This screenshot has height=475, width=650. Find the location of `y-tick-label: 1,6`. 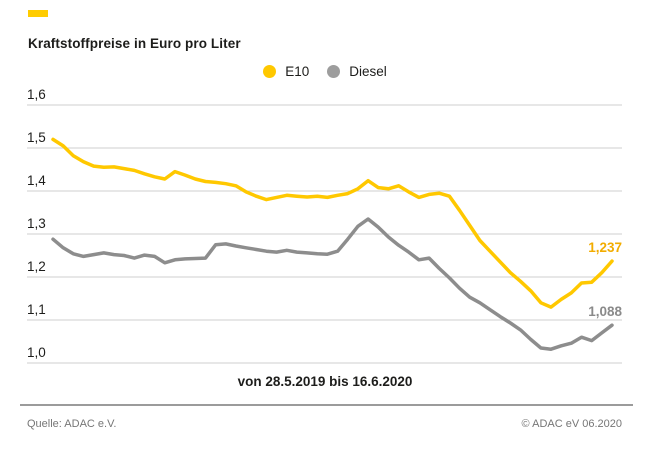

y-tick-label: 1,6 is located at coordinates (36, 94).